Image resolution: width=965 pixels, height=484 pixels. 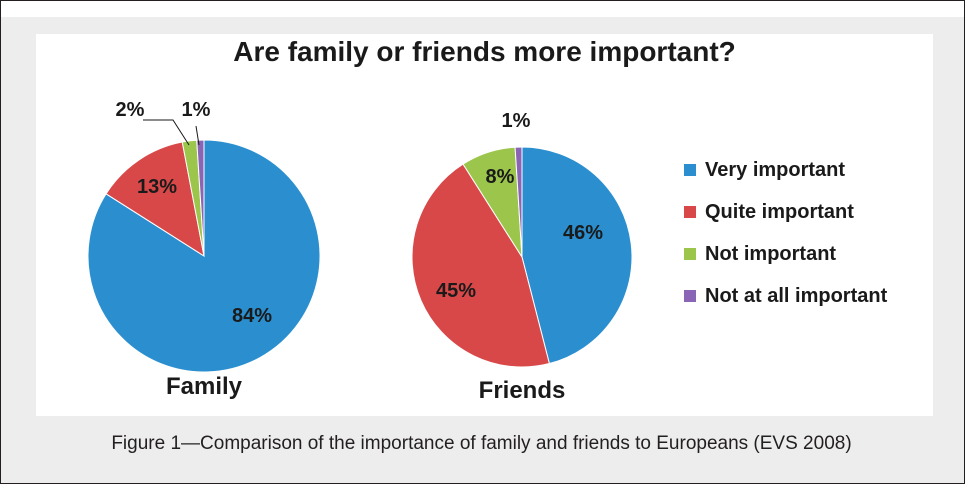 What do you see at coordinates (771, 253) in the screenshot?
I see `legend-label: Not important` at bounding box center [771, 253].